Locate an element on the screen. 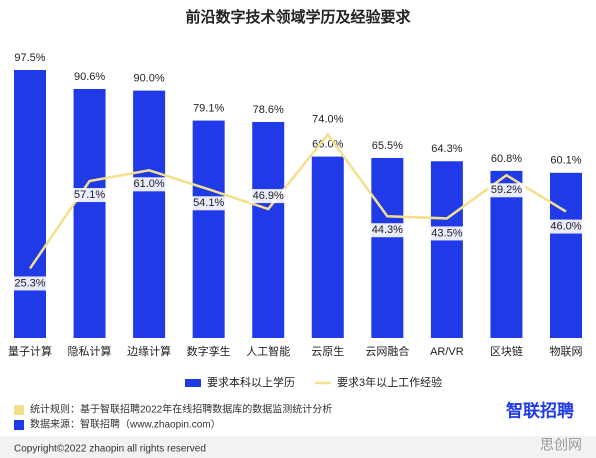 The image size is (596, 458). line-value-label: 25.3% is located at coordinates (29, 283).